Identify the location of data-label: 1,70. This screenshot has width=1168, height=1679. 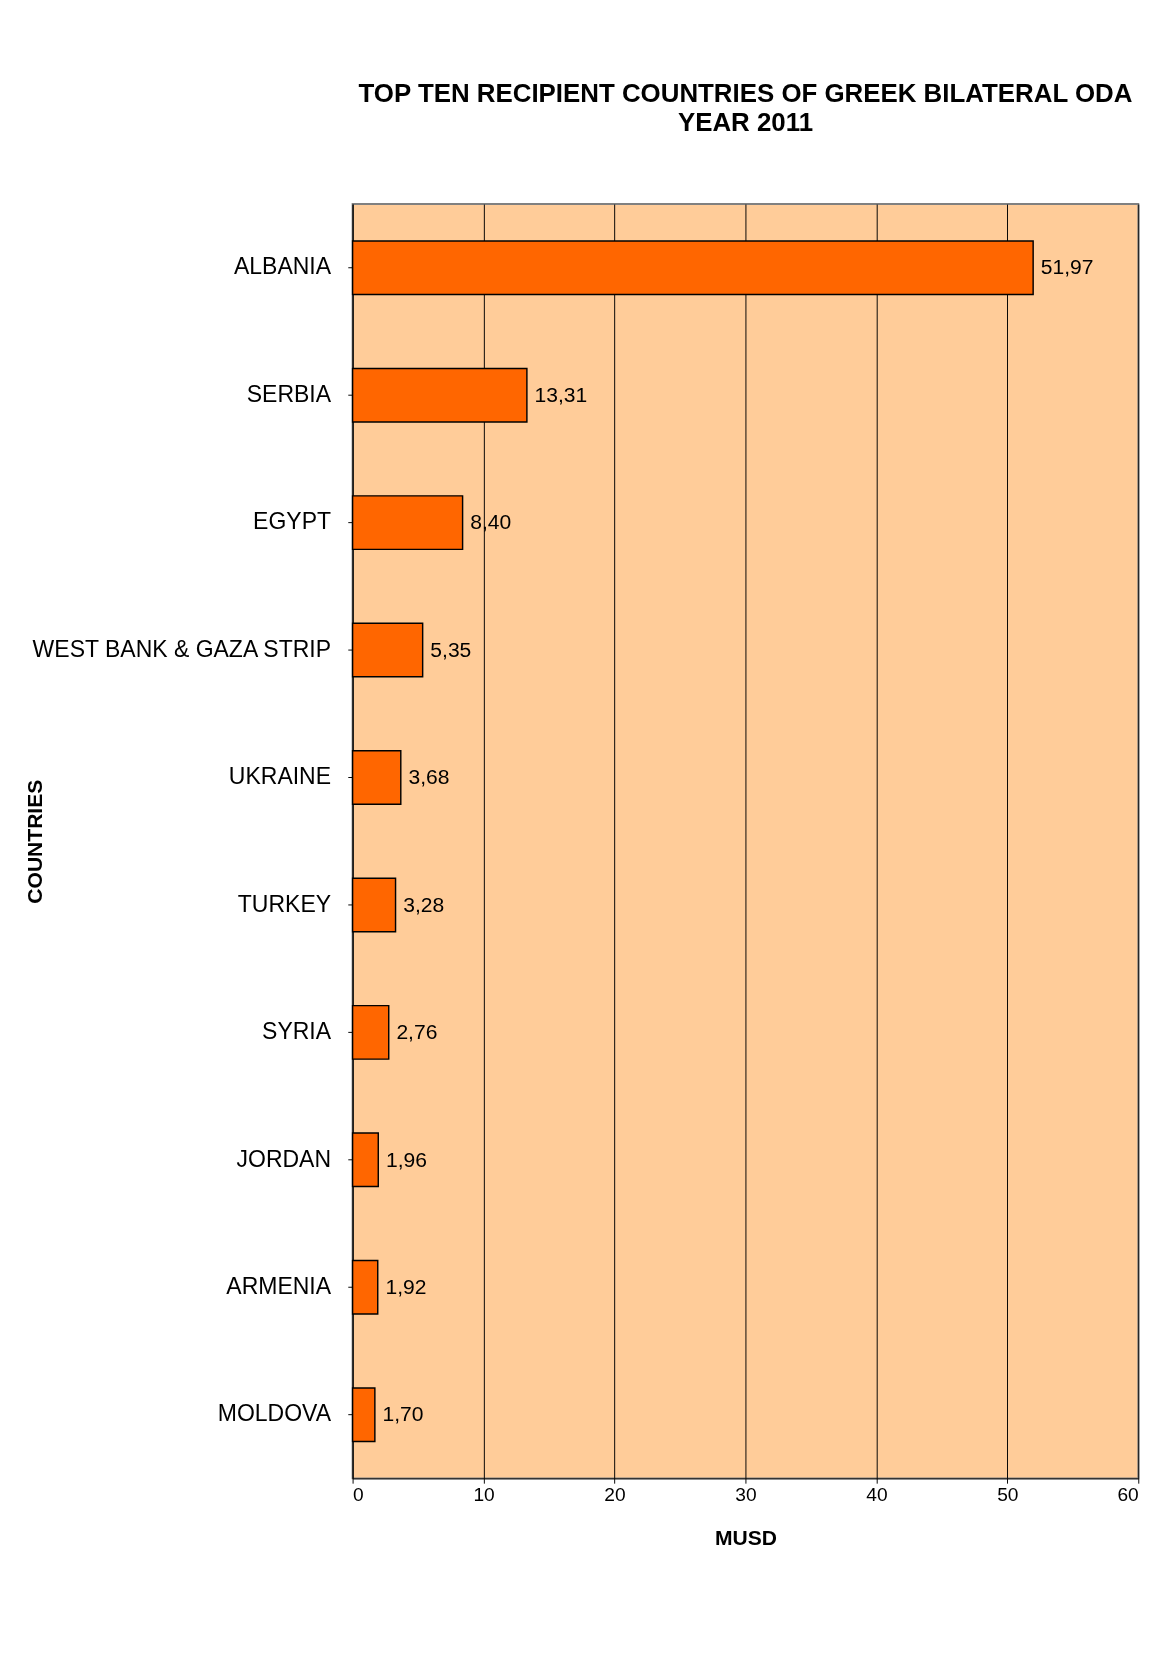
(403, 1414).